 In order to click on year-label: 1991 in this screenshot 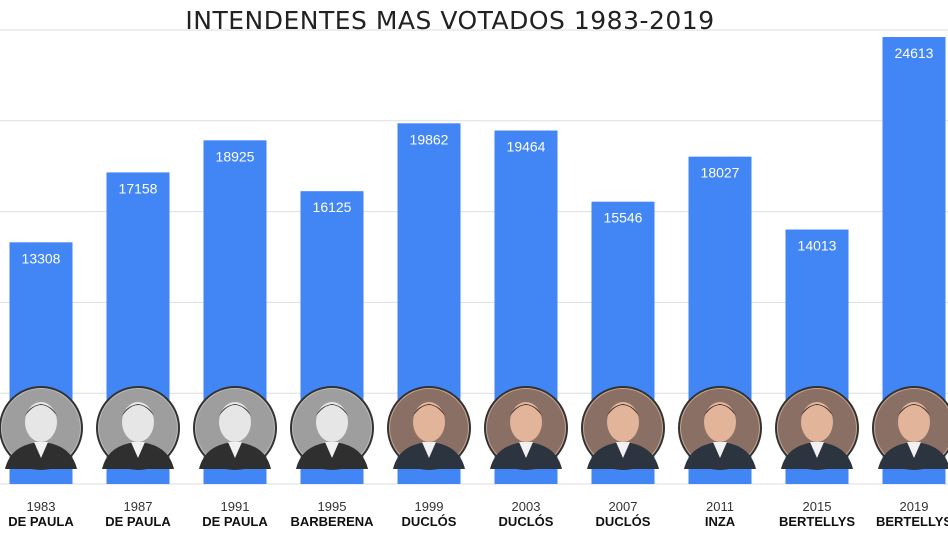, I will do `click(235, 506)`.